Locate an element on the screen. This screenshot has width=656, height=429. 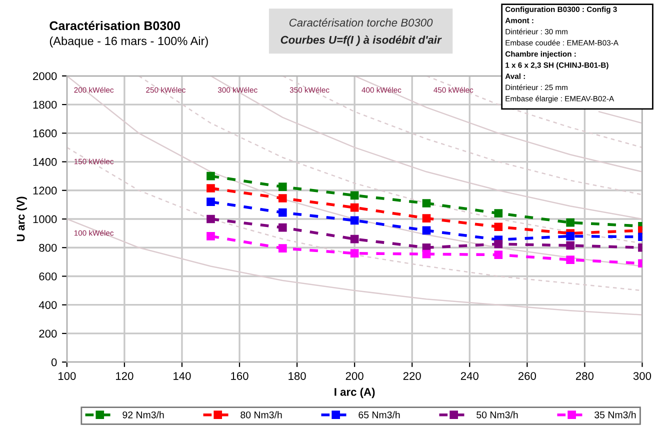
legend-label: 35 Nm3/h is located at coordinates (615, 414).